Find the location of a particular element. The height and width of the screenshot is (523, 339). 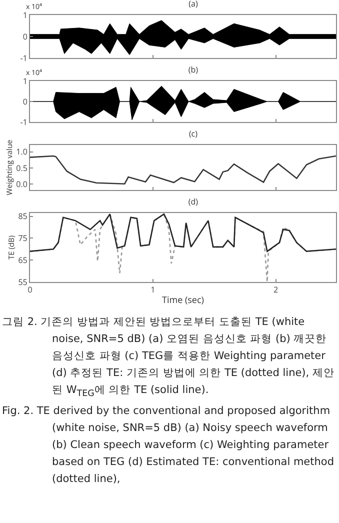

x-tick-label: 1 is located at coordinates (153, 290).